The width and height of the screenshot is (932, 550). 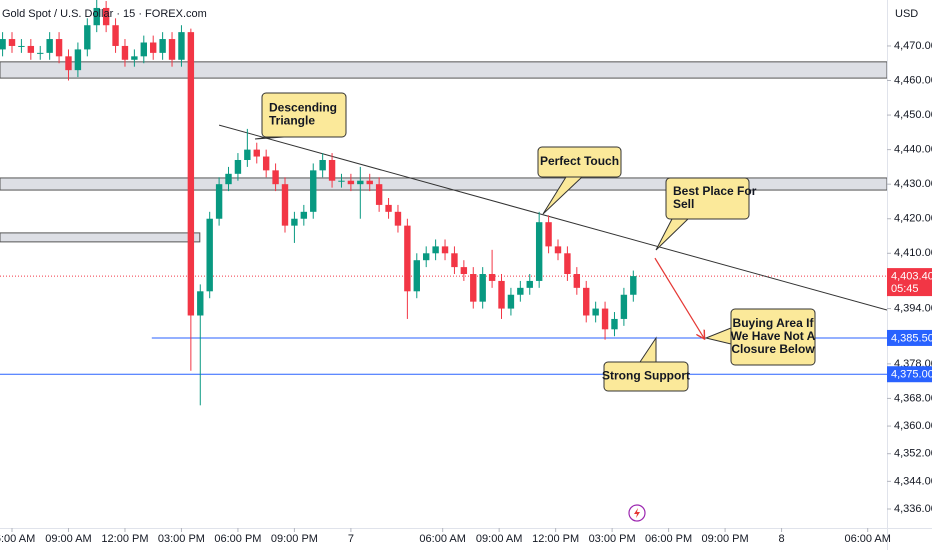 What do you see at coordinates (867, 539) in the screenshot?
I see `x-tick-label: 06:00 AM` at bounding box center [867, 539].